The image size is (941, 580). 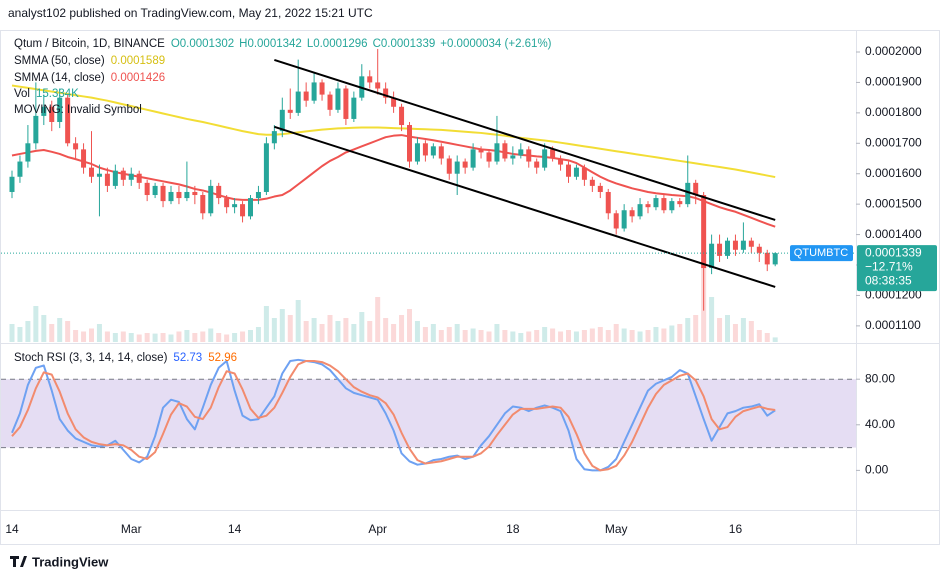 What do you see at coordinates (616, 529) in the screenshot?
I see `x-tick-label: May` at bounding box center [616, 529].